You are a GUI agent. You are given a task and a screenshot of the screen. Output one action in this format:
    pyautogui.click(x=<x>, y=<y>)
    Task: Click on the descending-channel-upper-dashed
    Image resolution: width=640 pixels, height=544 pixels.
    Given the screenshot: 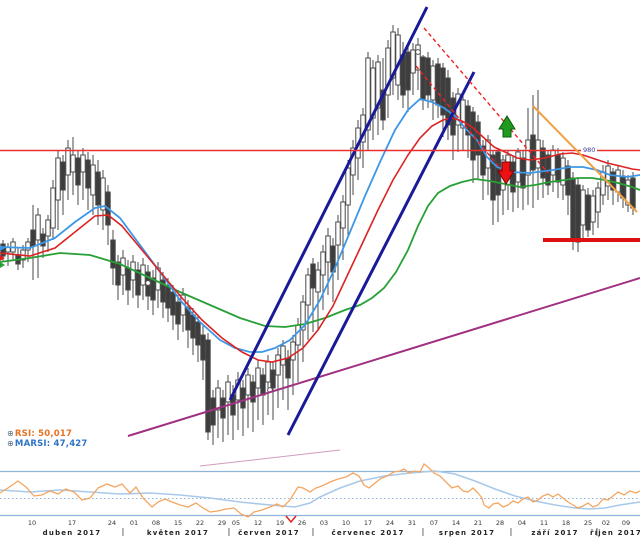 What is the action you would take?
    pyautogui.click(x=486, y=100)
    